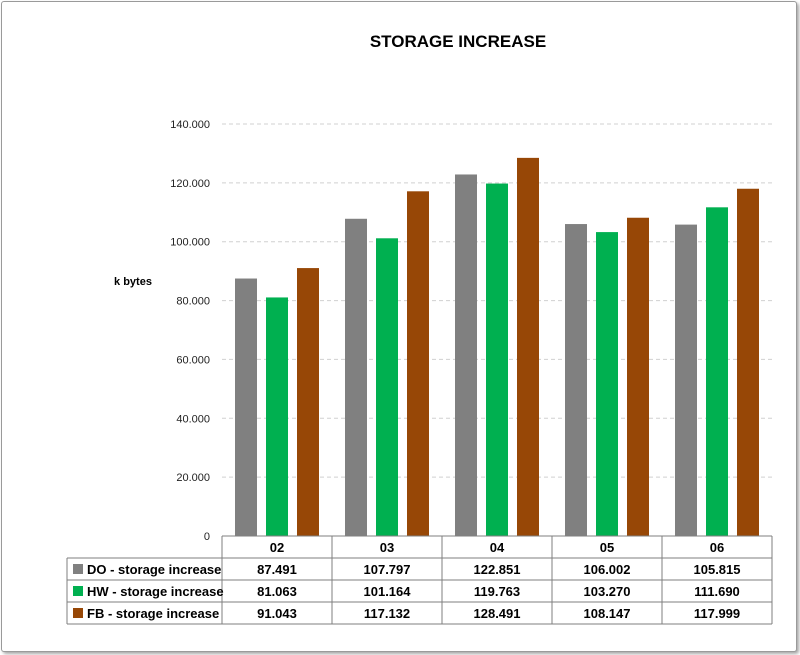 The image size is (800, 655). What do you see at coordinates (277, 591) in the screenshot?
I see `data-label: 81.063` at bounding box center [277, 591].